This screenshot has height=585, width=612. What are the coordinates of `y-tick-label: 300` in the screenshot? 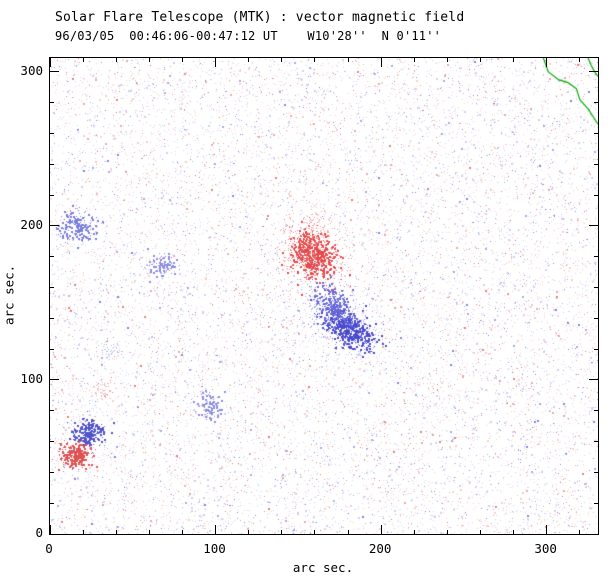 It's located at (31, 70).